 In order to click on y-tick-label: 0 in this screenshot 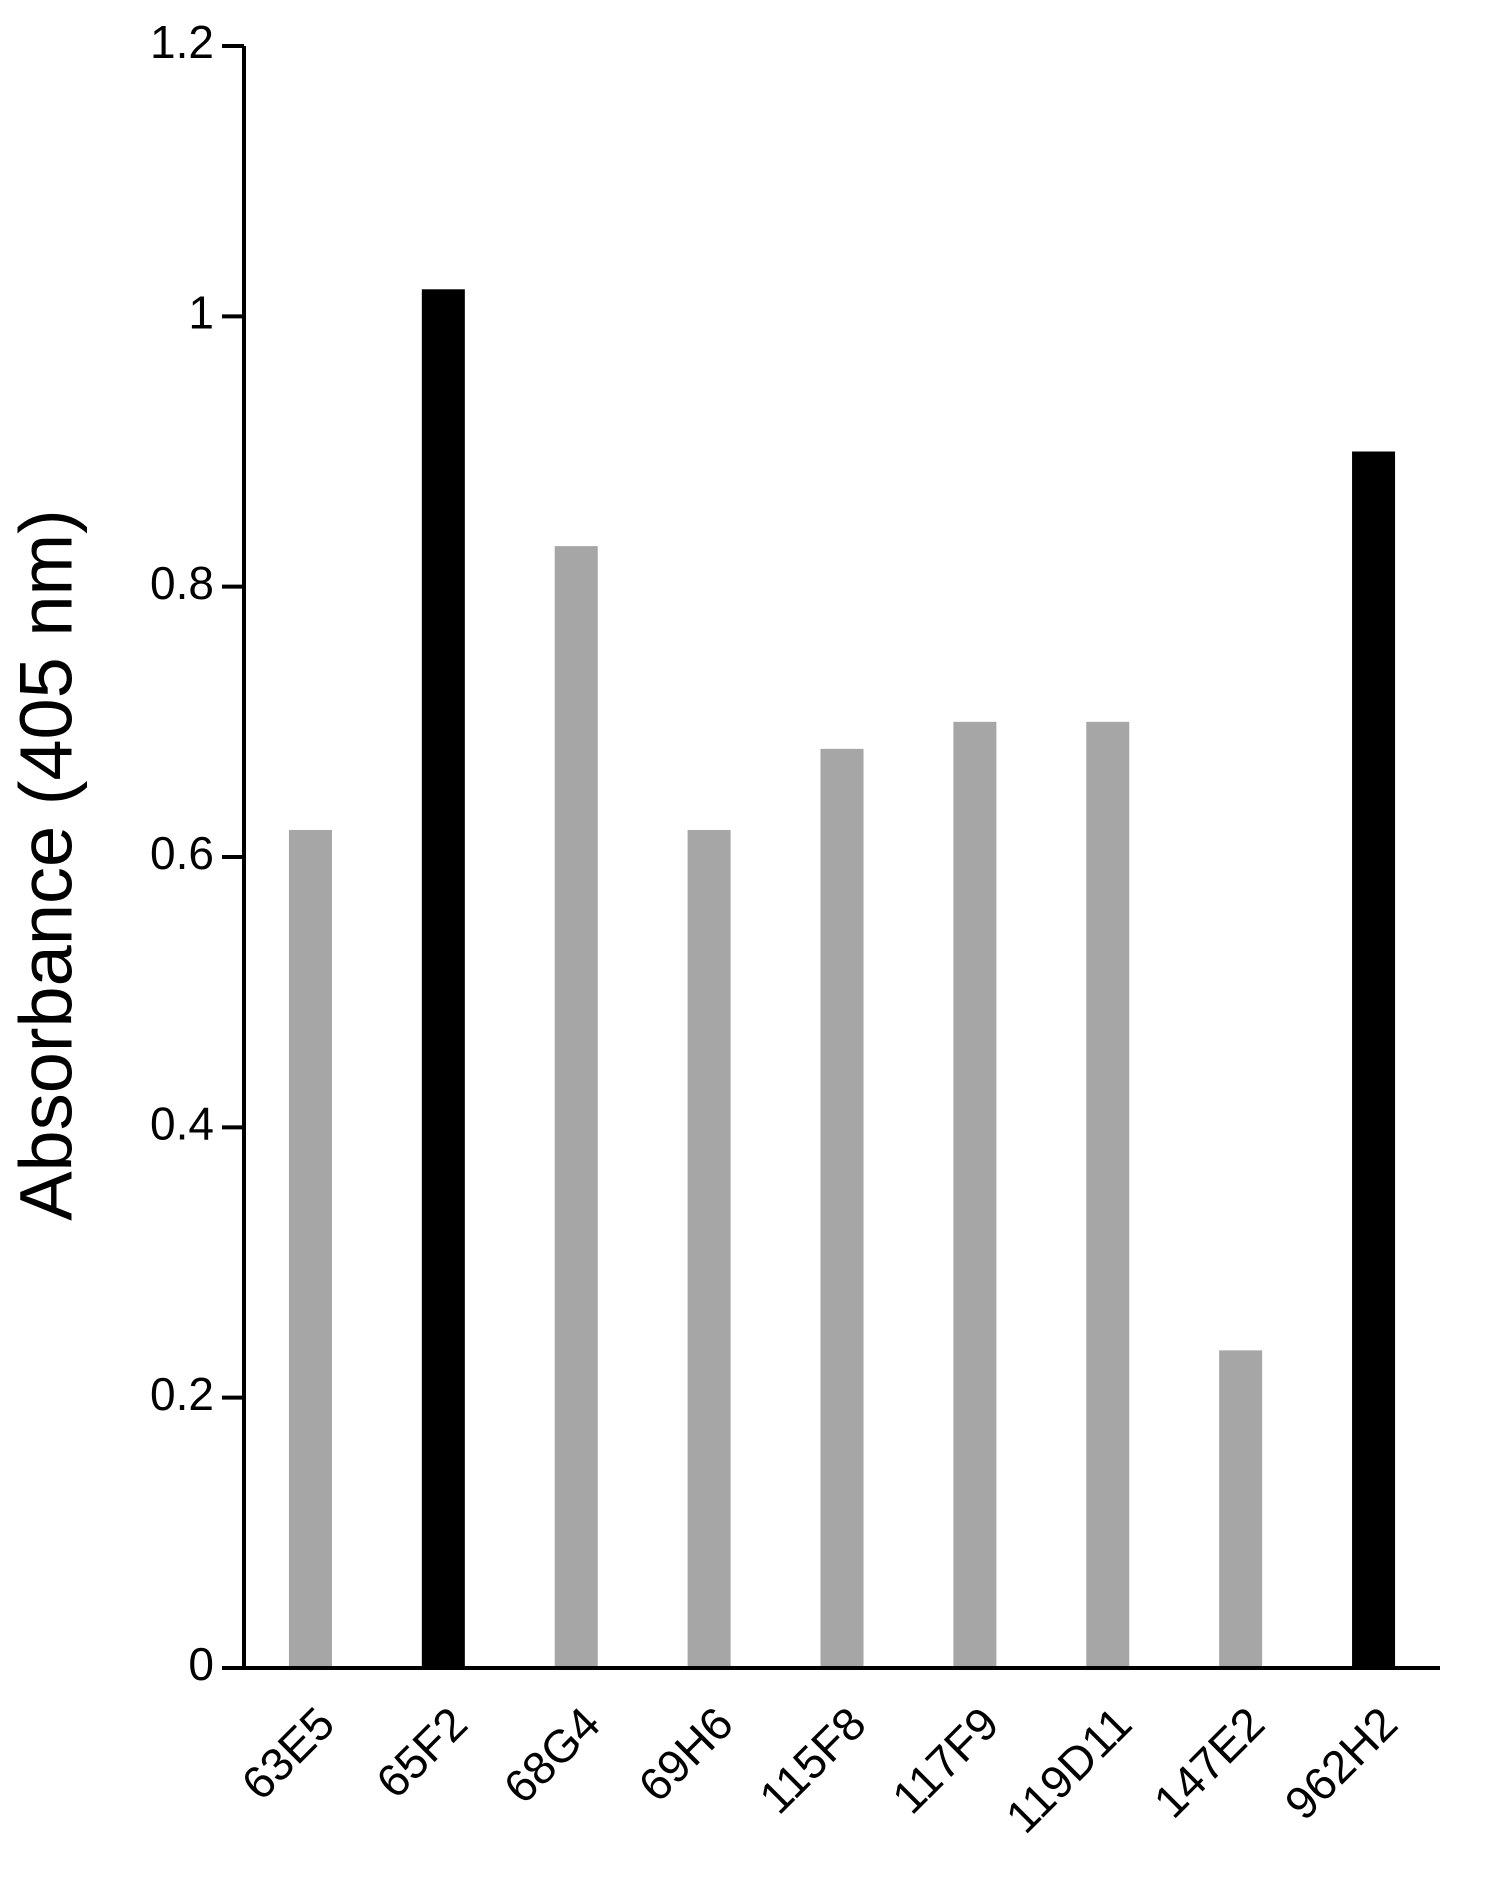, I will do `click(201, 1664)`.